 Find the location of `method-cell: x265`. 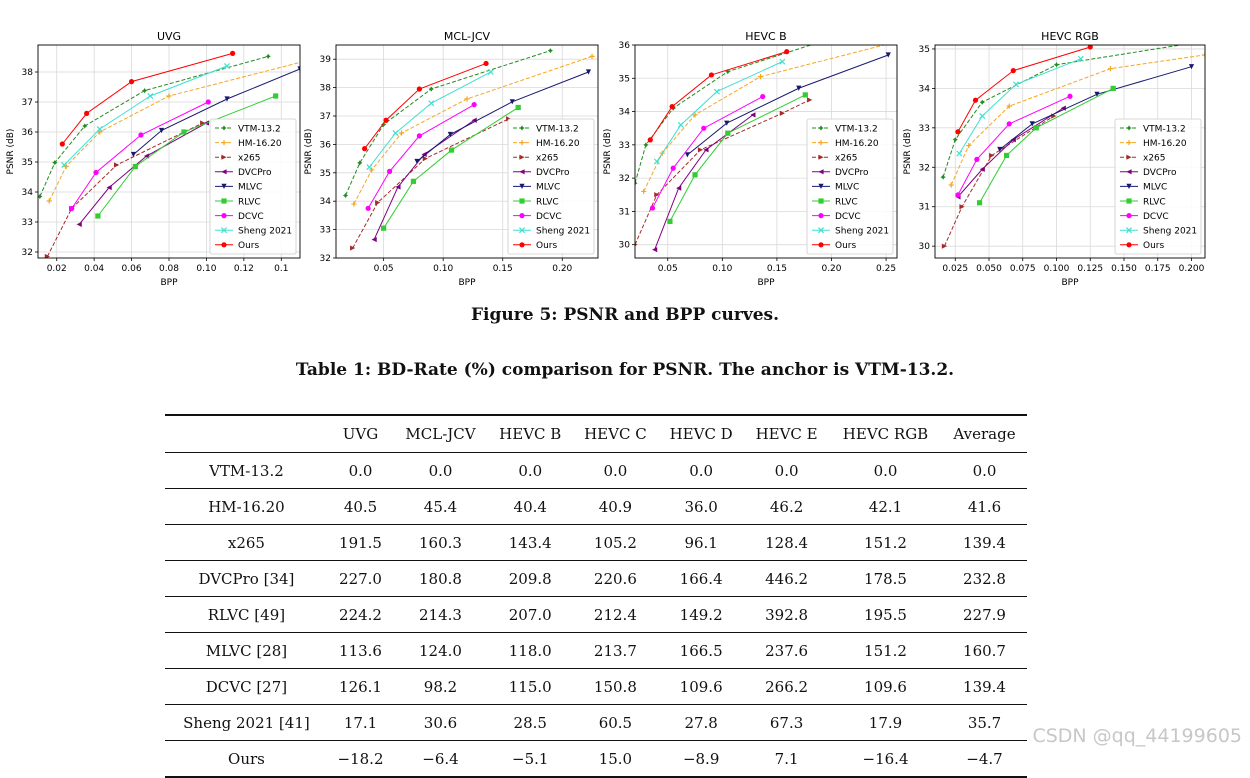

method-cell: x265 is located at coordinates (246, 542).